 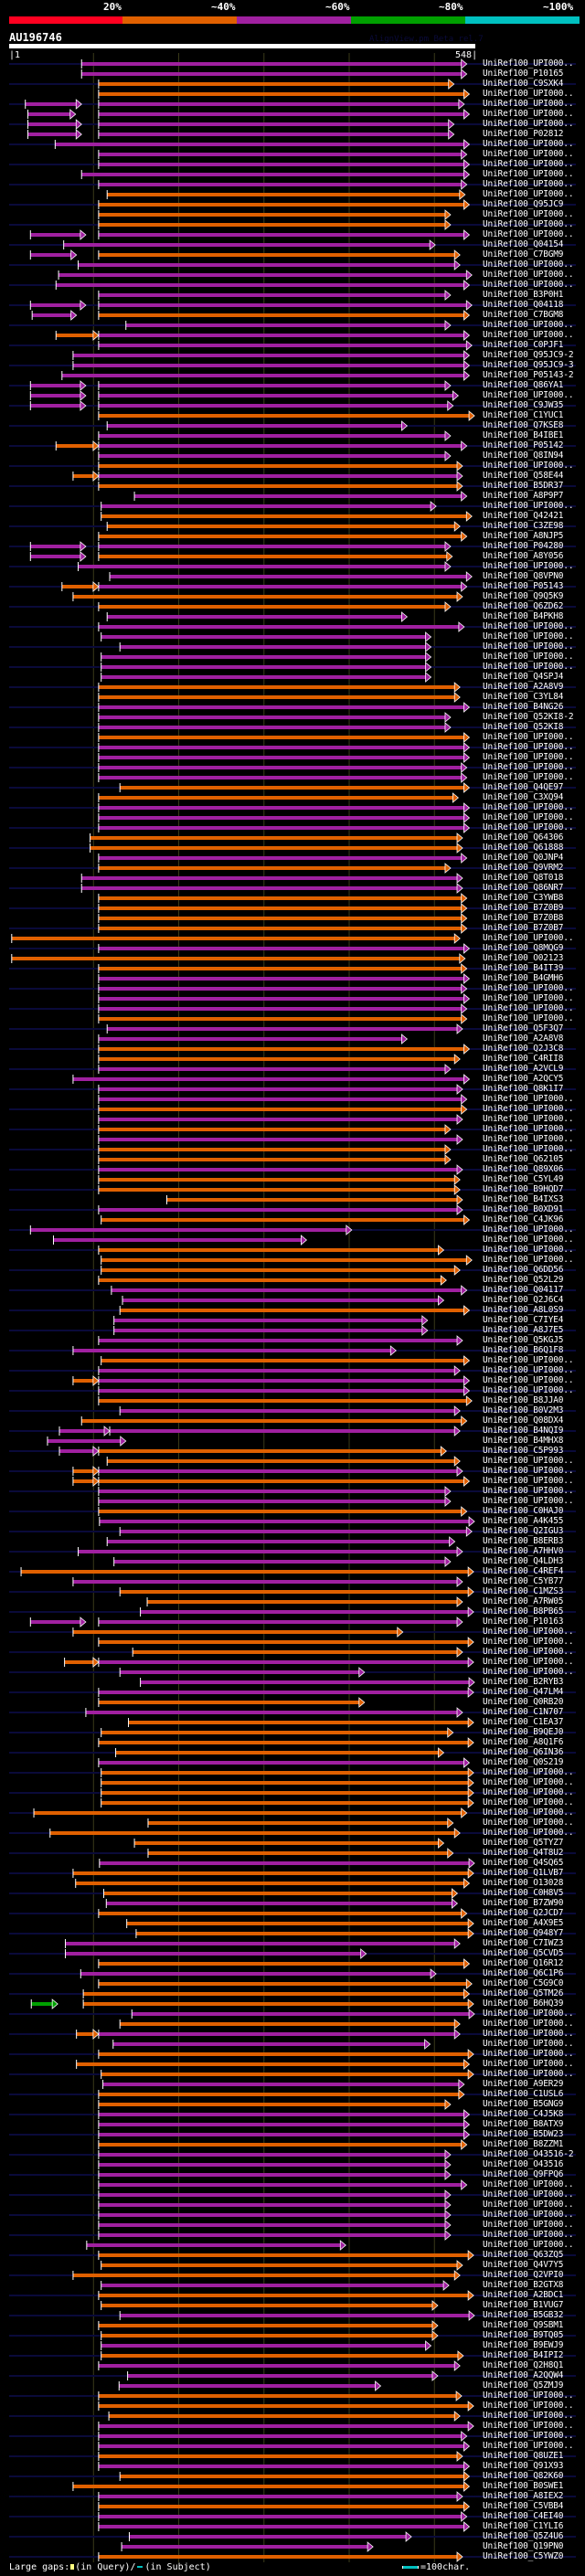 I want to click on hit-label: UniRef100_B3P0H1, so click(x=523, y=295).